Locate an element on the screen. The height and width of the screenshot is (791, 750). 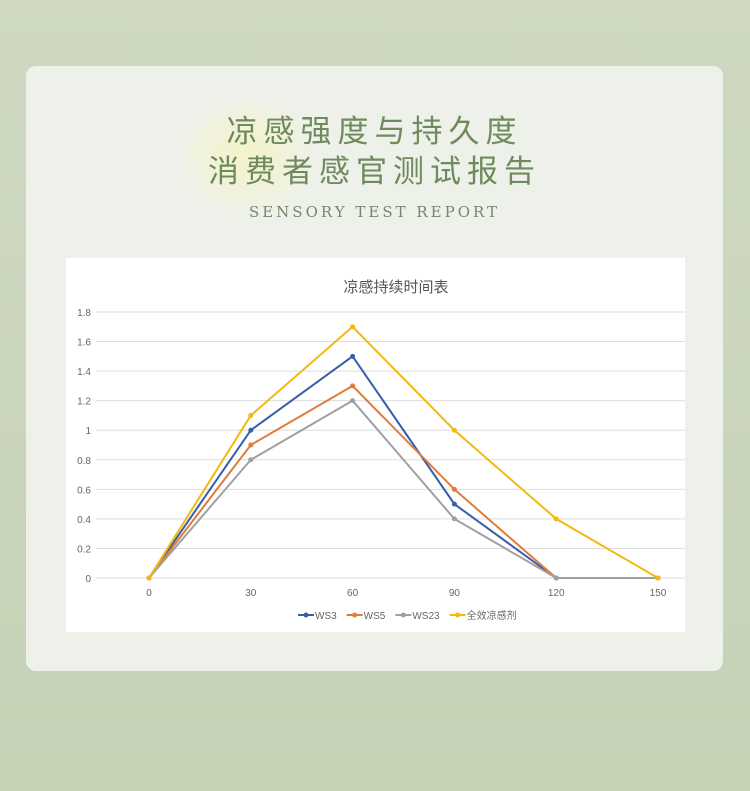
y-tick-label: 0.6 is located at coordinates (84, 490).